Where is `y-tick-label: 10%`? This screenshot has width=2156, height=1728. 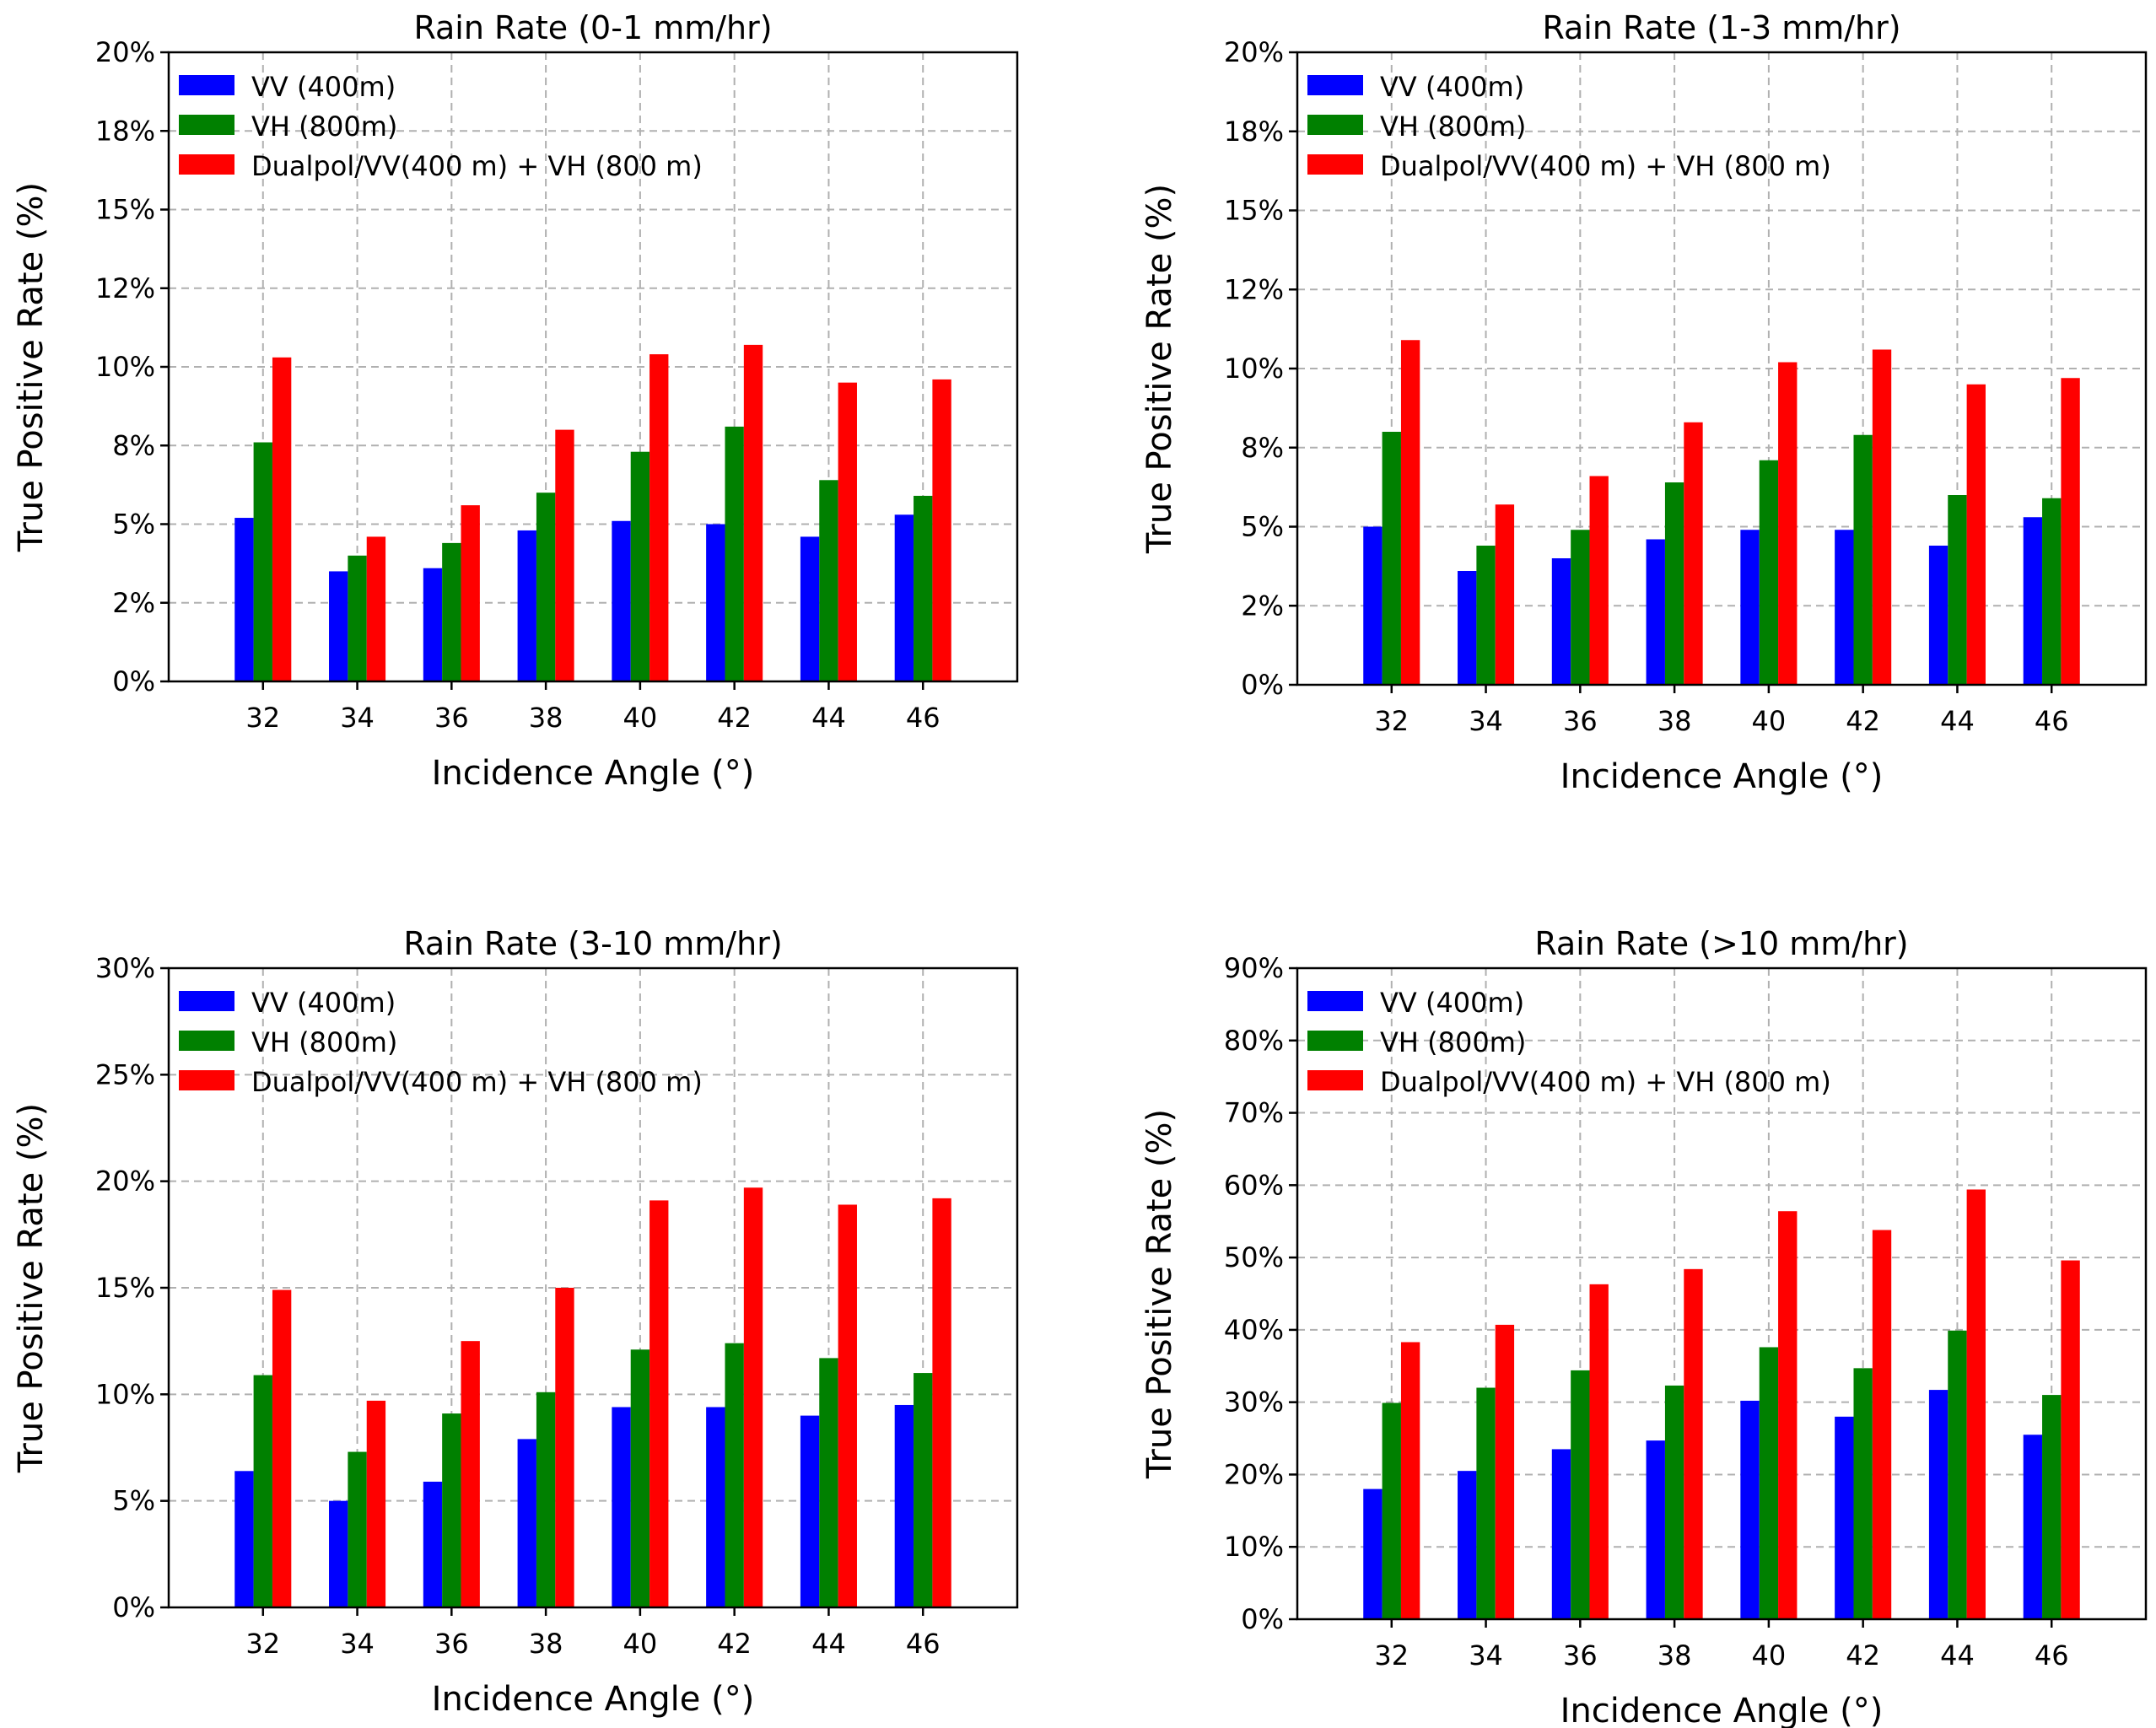
y-tick-label: 10% is located at coordinates (1254, 1547).